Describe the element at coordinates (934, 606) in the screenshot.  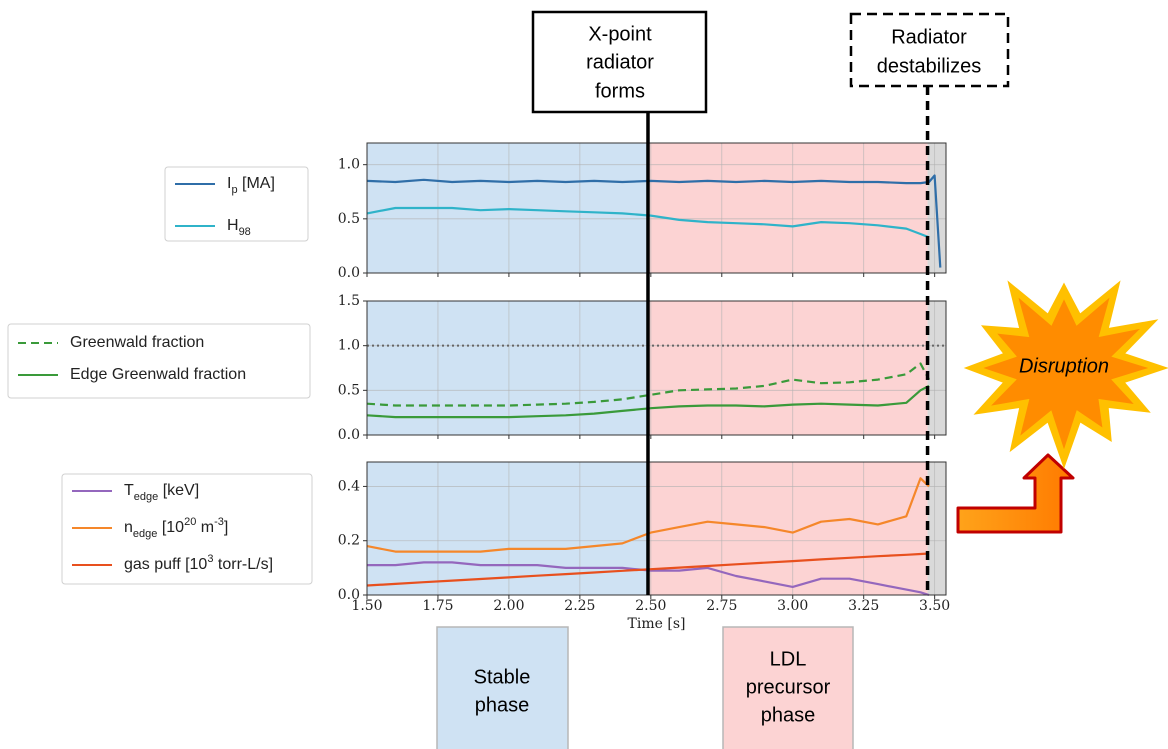
I see `x-tick-label: 3.50` at that location.